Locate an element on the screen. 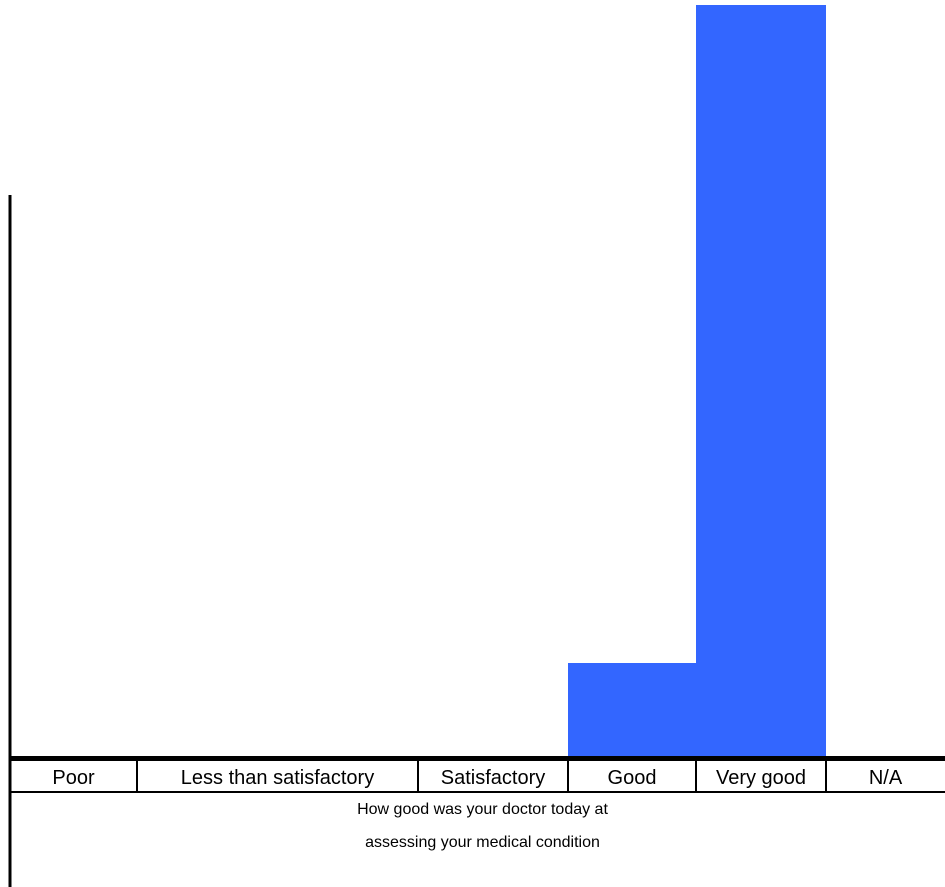  category-label-less-than-satisfactory: Less than satisfactory is located at coordinates (277, 778).